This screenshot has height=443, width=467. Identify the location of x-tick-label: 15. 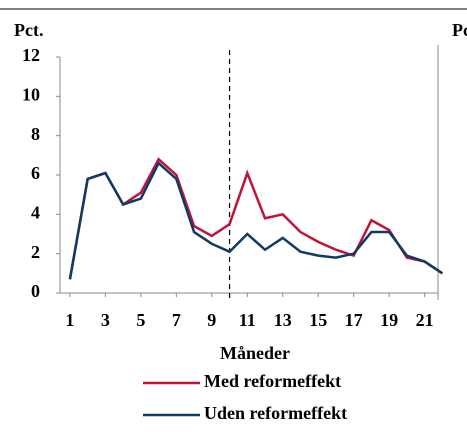
(318, 320).